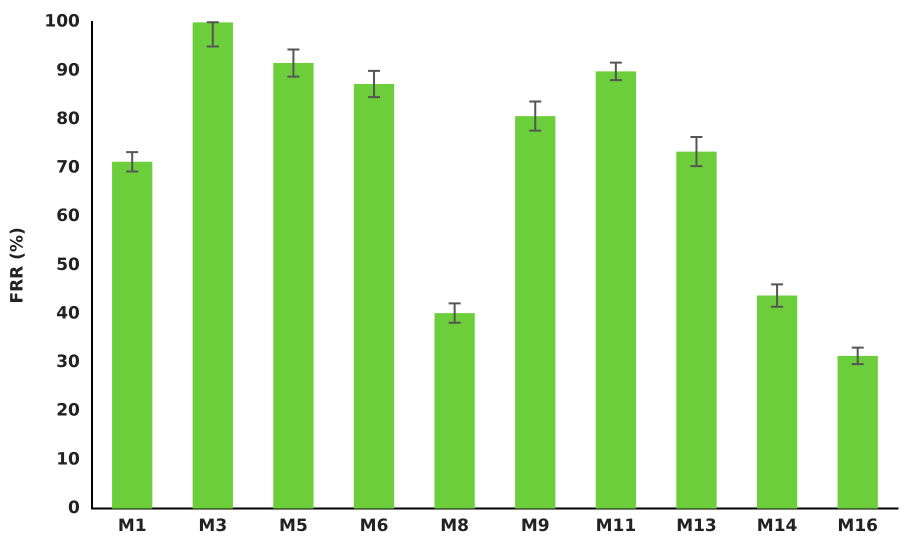 This screenshot has height=549, width=908. What do you see at coordinates (293, 526) in the screenshot?
I see `x-tick-label: M5` at bounding box center [293, 526].